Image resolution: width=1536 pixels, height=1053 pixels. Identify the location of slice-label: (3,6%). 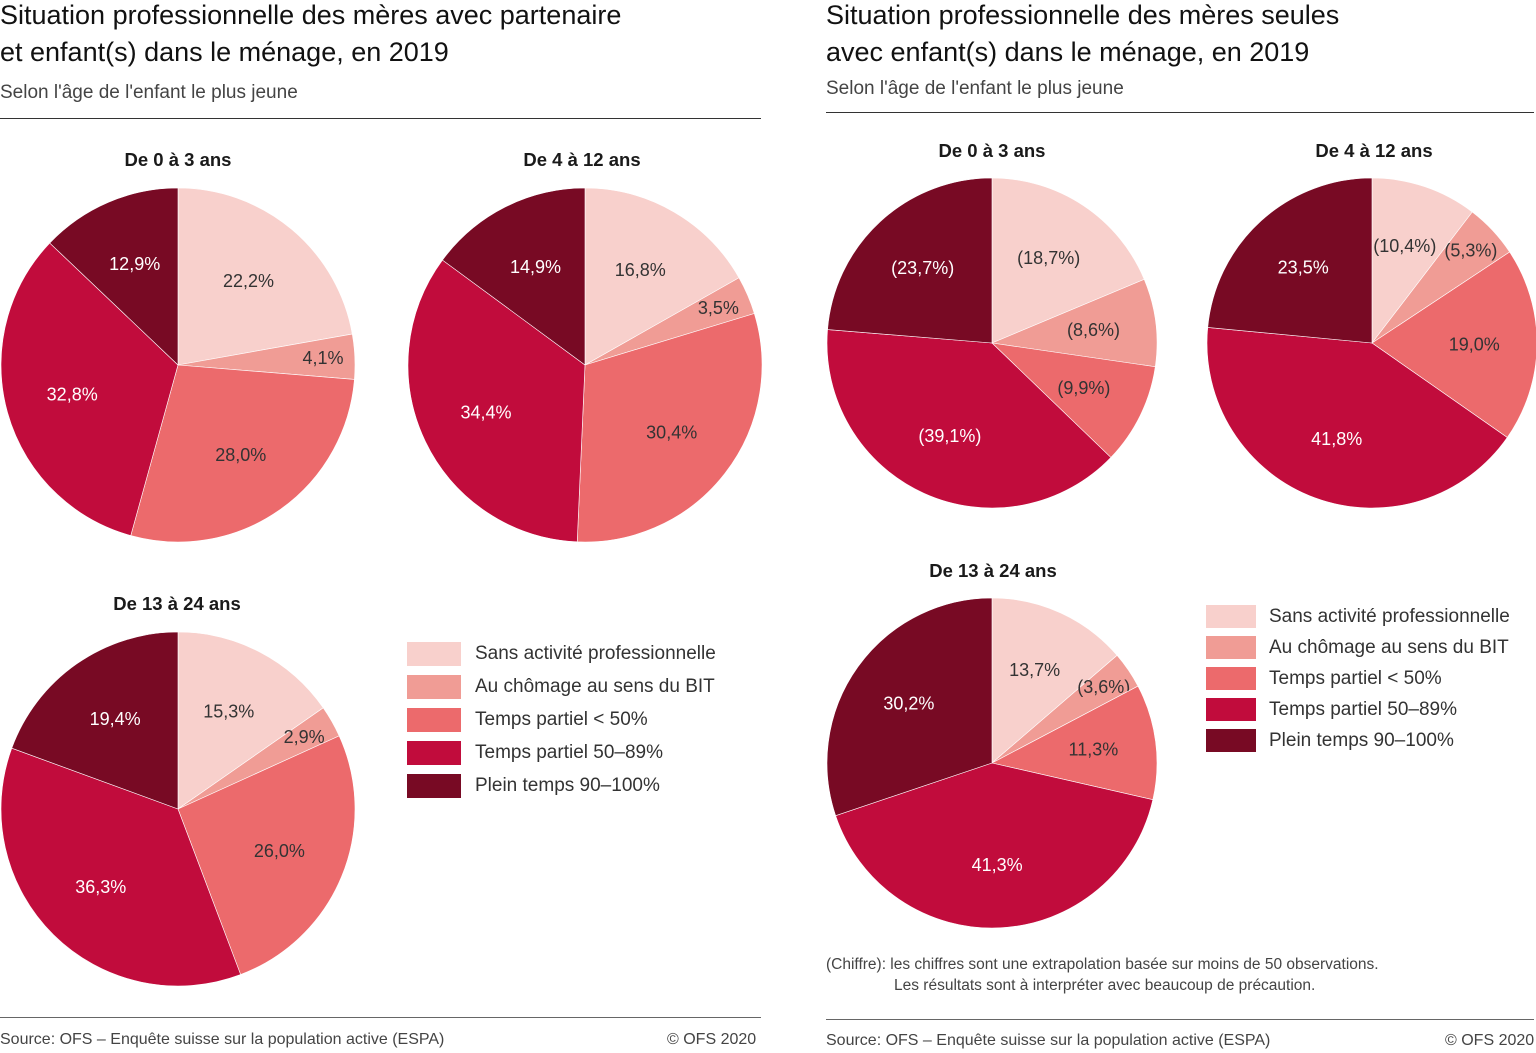
(1103, 687).